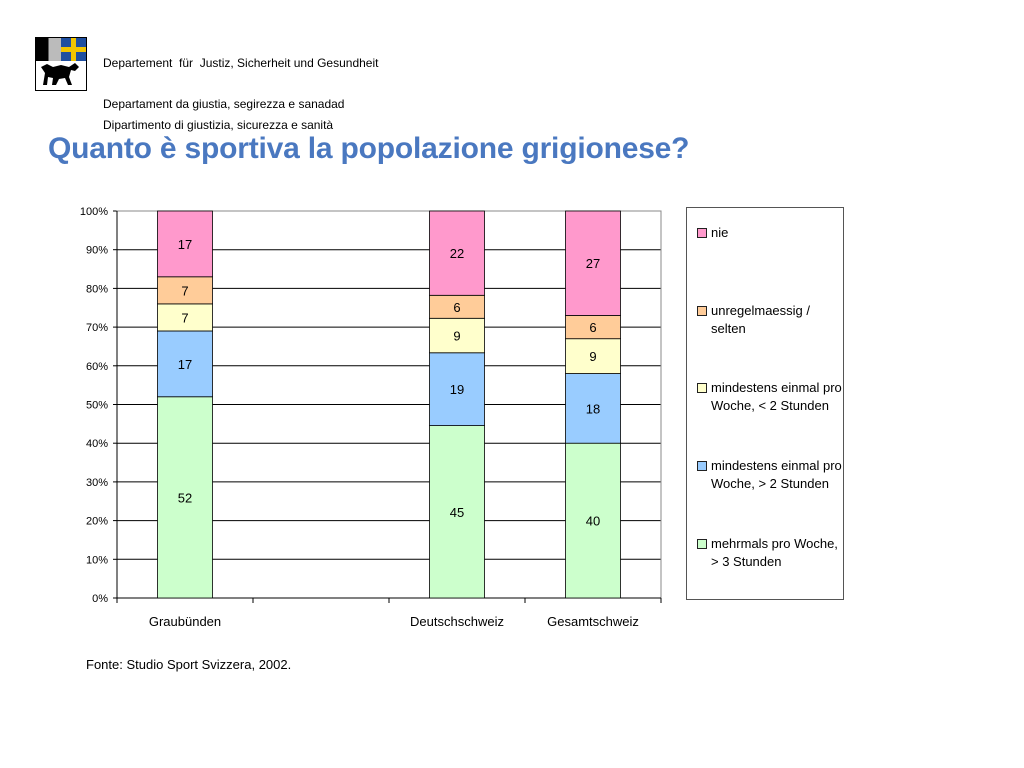 The height and width of the screenshot is (768, 1024). What do you see at coordinates (776, 474) in the screenshot?
I see `legend-label: mindestens einmal pro Woche, > 2 Stunden` at bounding box center [776, 474].